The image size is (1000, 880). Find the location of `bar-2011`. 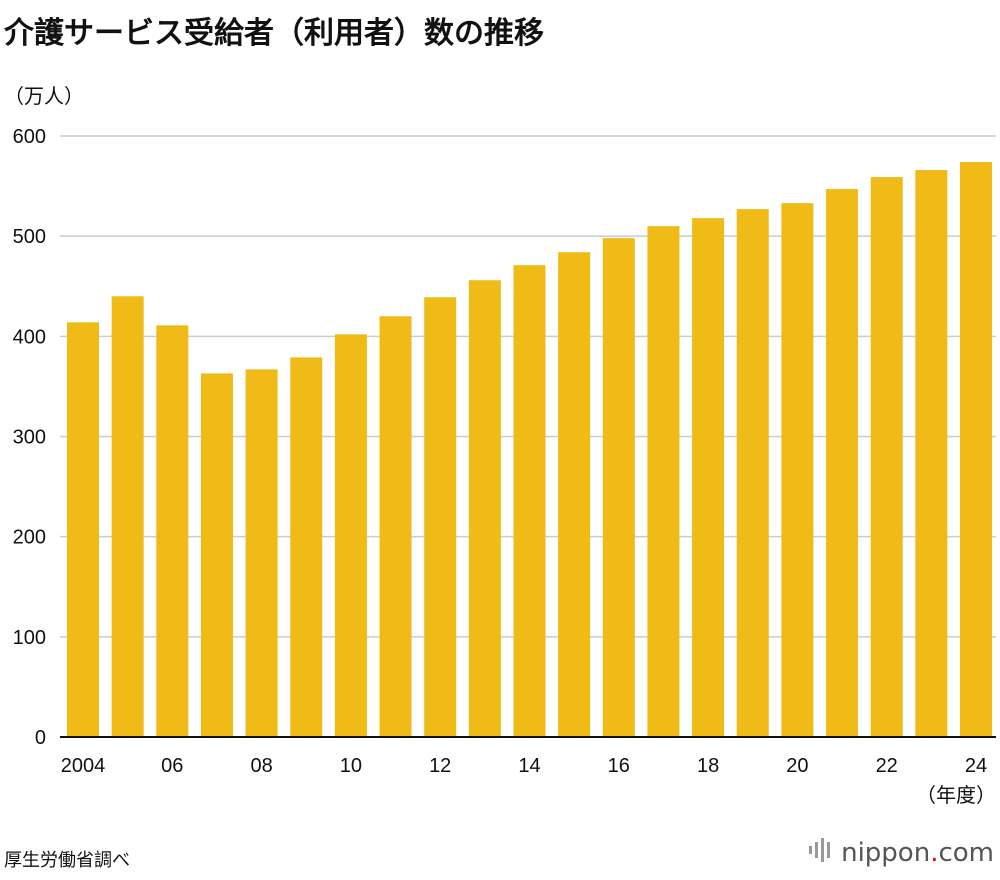

bar-2011 is located at coordinates (395, 526).